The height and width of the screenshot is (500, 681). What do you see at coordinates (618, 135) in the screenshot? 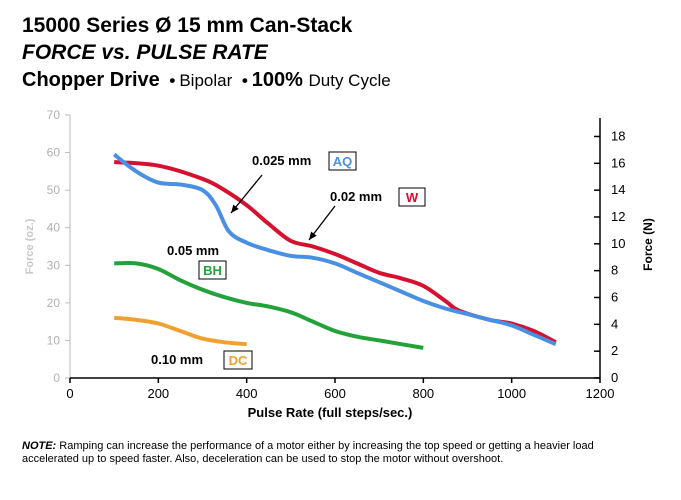
I see `right-axis-tick-label: 18` at bounding box center [618, 135].